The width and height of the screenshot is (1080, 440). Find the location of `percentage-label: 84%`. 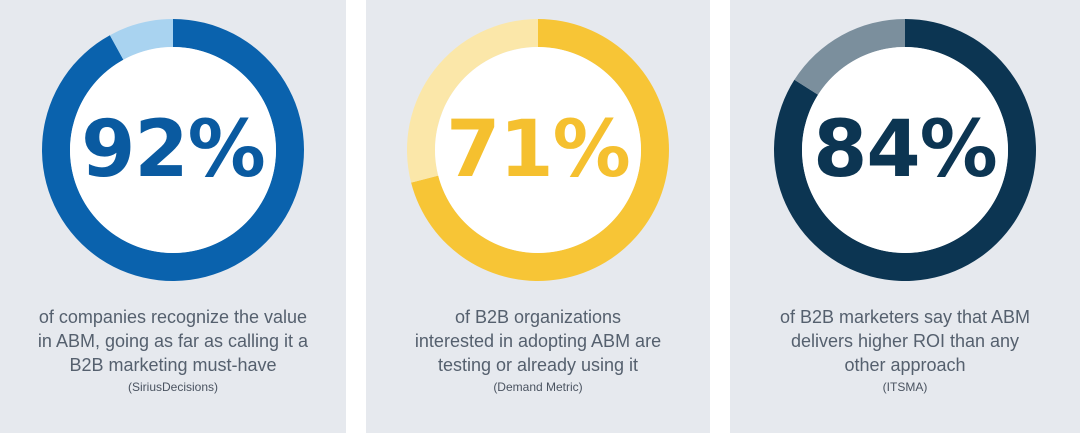

percentage-label: 84% is located at coordinates (905, 150).